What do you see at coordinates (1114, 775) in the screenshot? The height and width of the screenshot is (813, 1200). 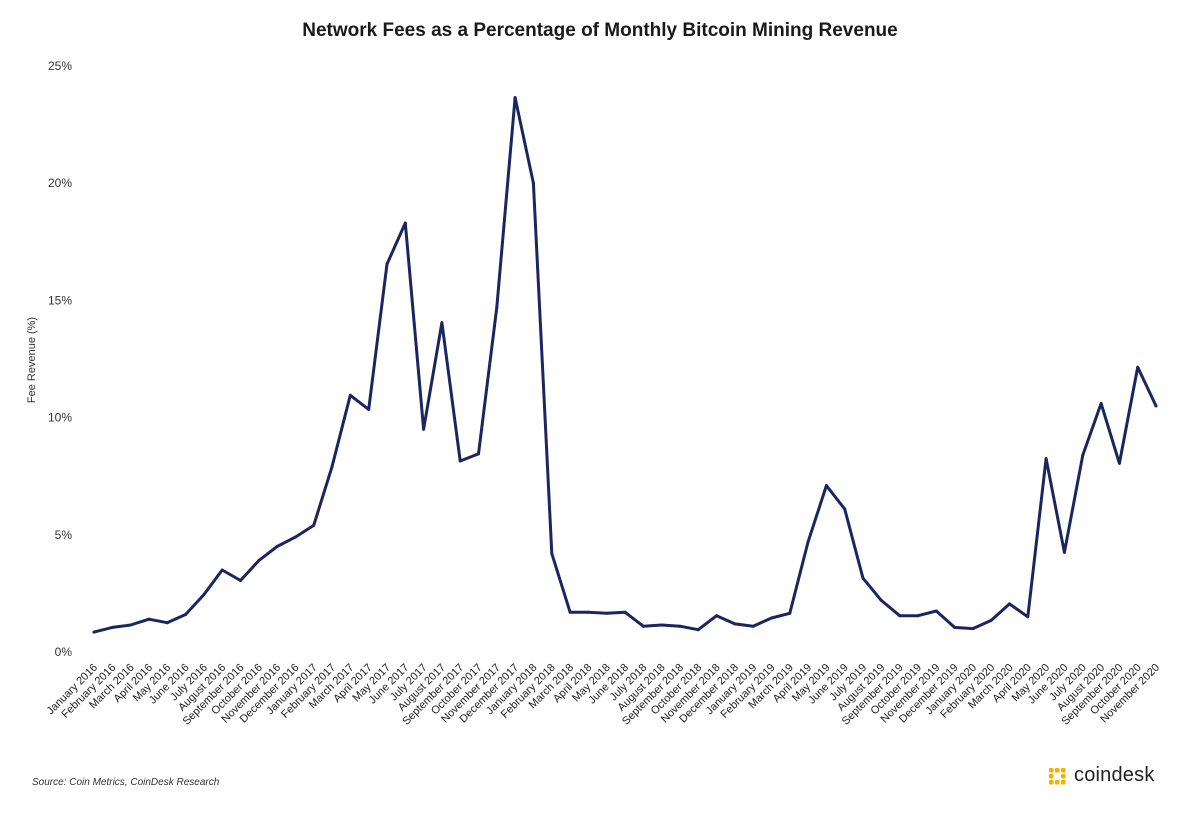 I see `brand-name: coindesk` at bounding box center [1114, 775].